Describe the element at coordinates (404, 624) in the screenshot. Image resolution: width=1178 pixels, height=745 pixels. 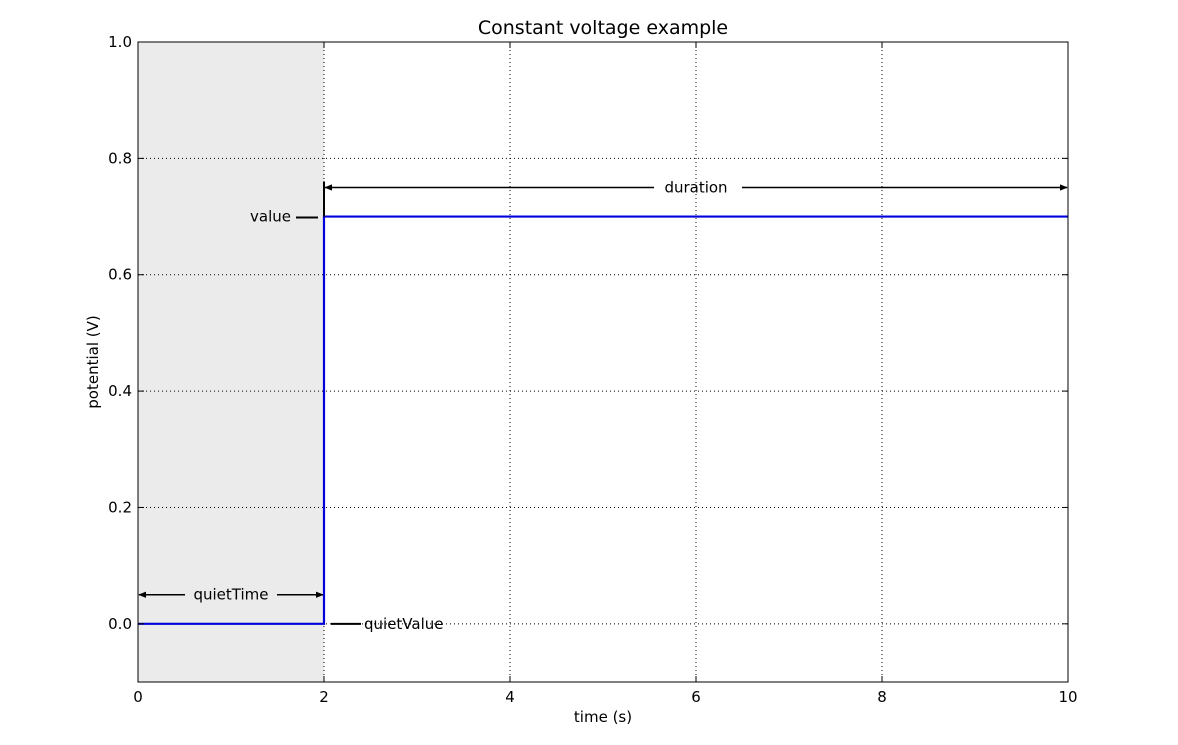
I see `quiet-value-label: quietValue` at that location.